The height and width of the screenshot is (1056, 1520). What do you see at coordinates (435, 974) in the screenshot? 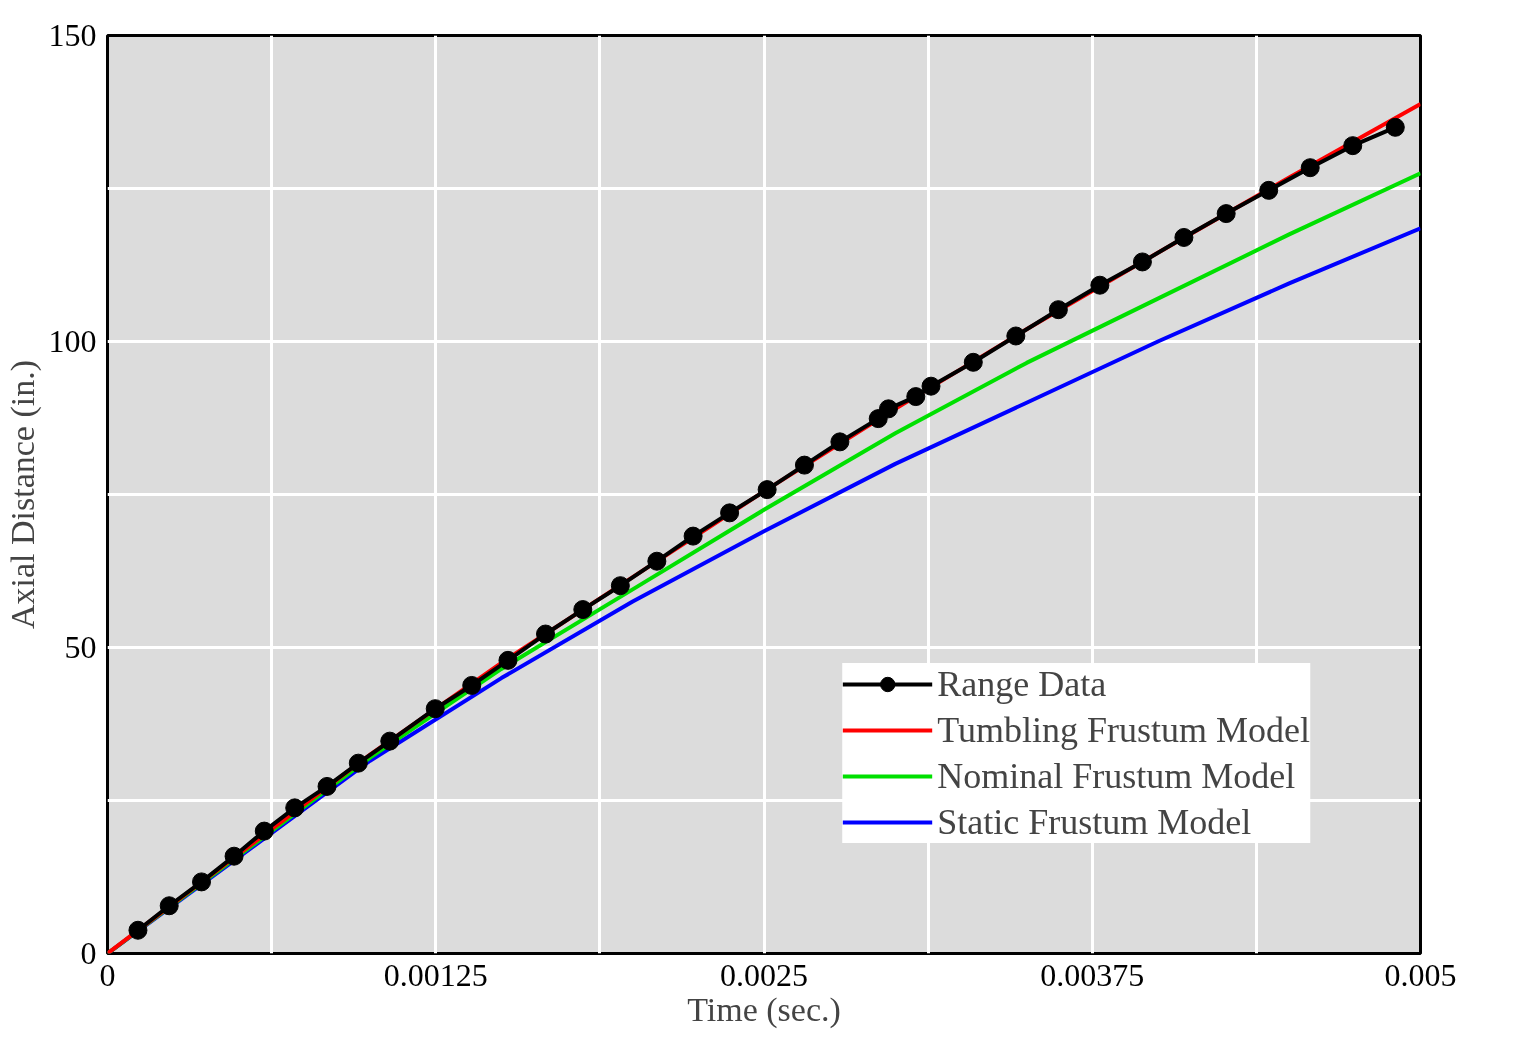
I see `x-tick-label: 0.00125` at bounding box center [435, 974].